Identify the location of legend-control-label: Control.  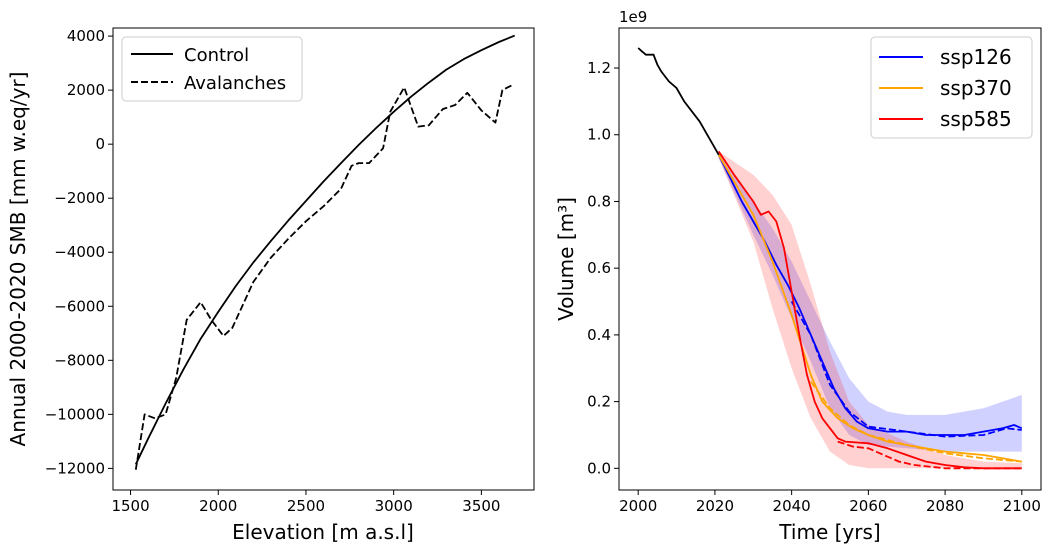
(216, 55).